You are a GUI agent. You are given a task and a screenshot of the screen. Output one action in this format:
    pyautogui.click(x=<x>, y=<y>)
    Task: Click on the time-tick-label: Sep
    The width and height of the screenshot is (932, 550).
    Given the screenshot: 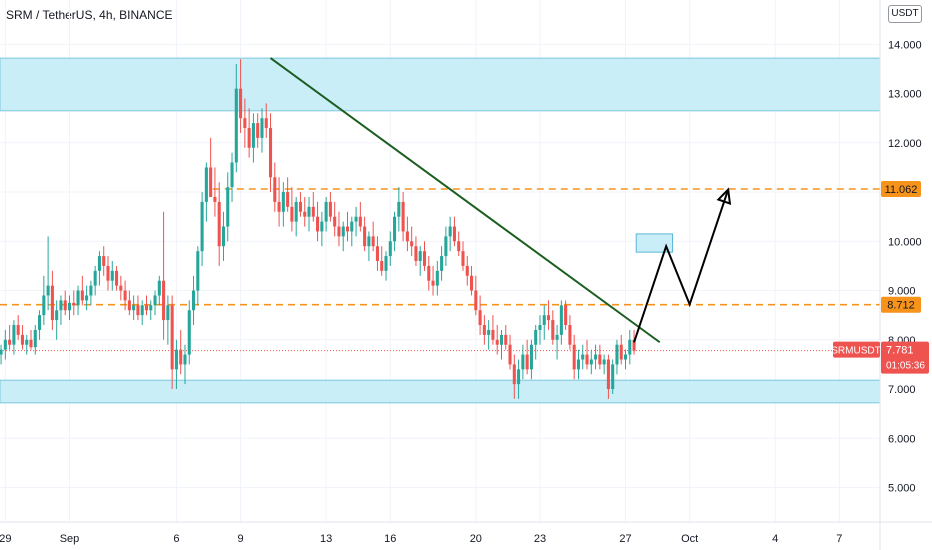 What is the action you would take?
    pyautogui.click(x=70, y=539)
    